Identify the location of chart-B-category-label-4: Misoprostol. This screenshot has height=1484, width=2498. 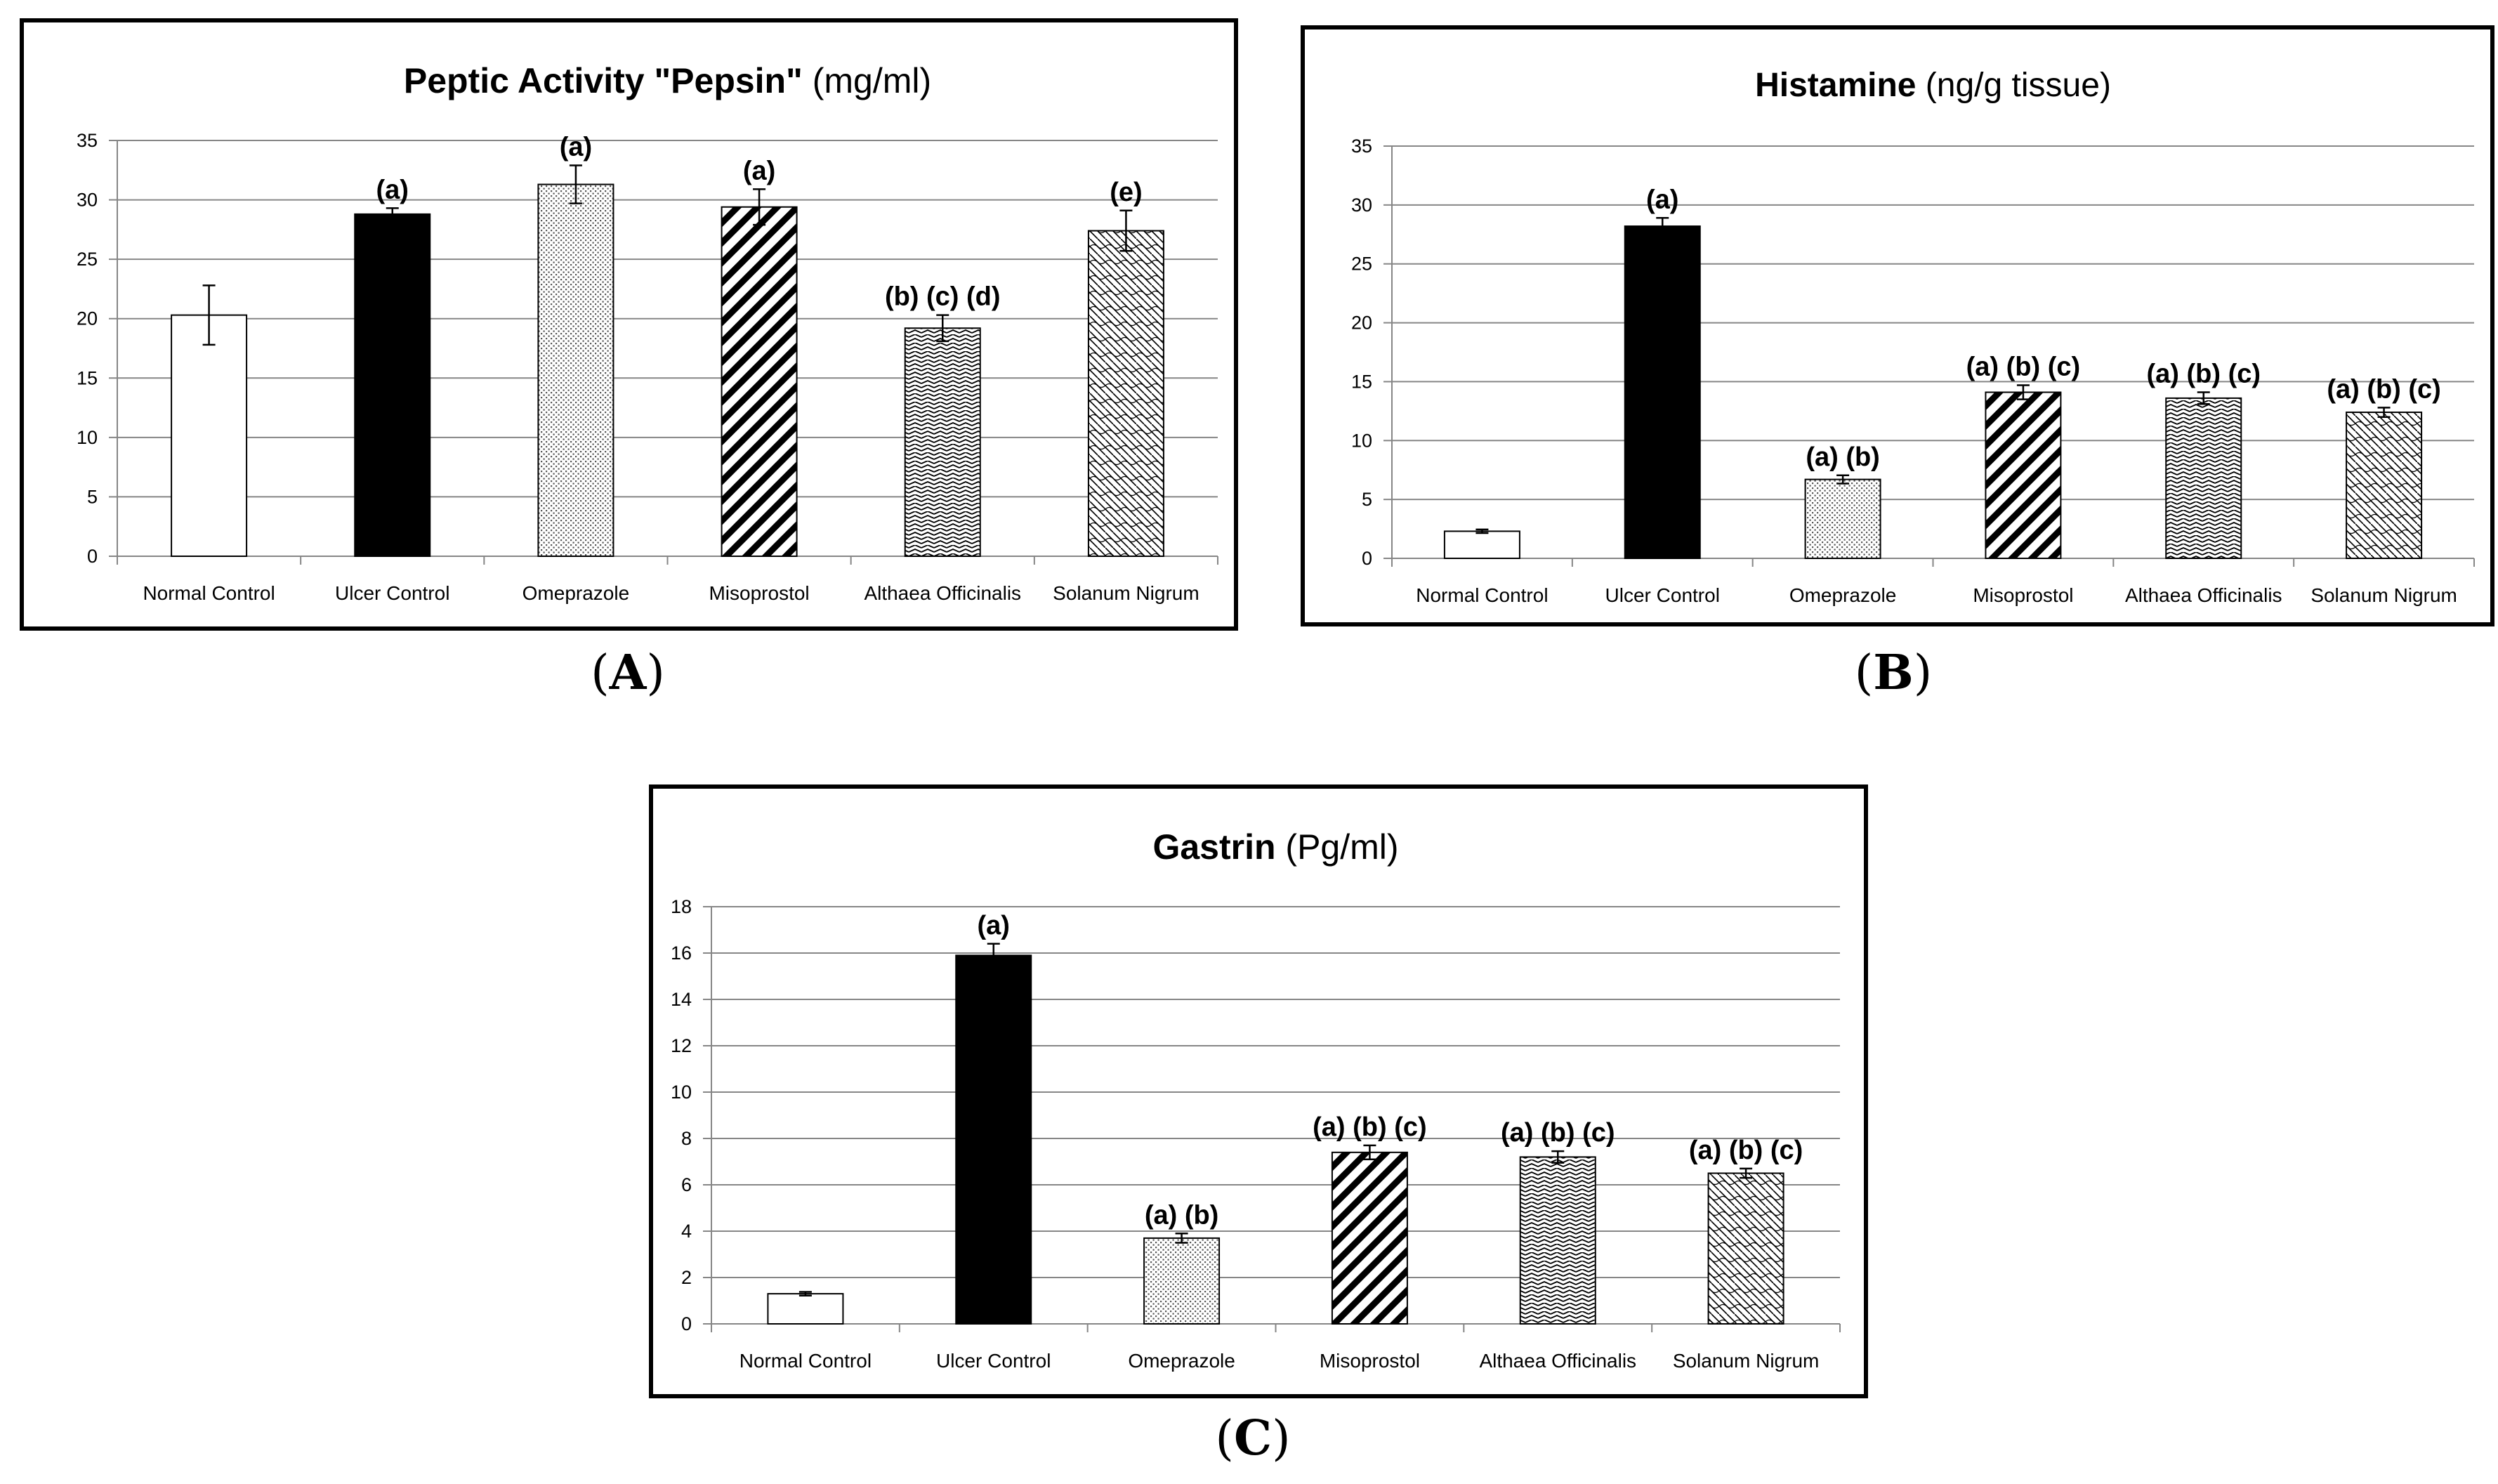
(2023, 595).